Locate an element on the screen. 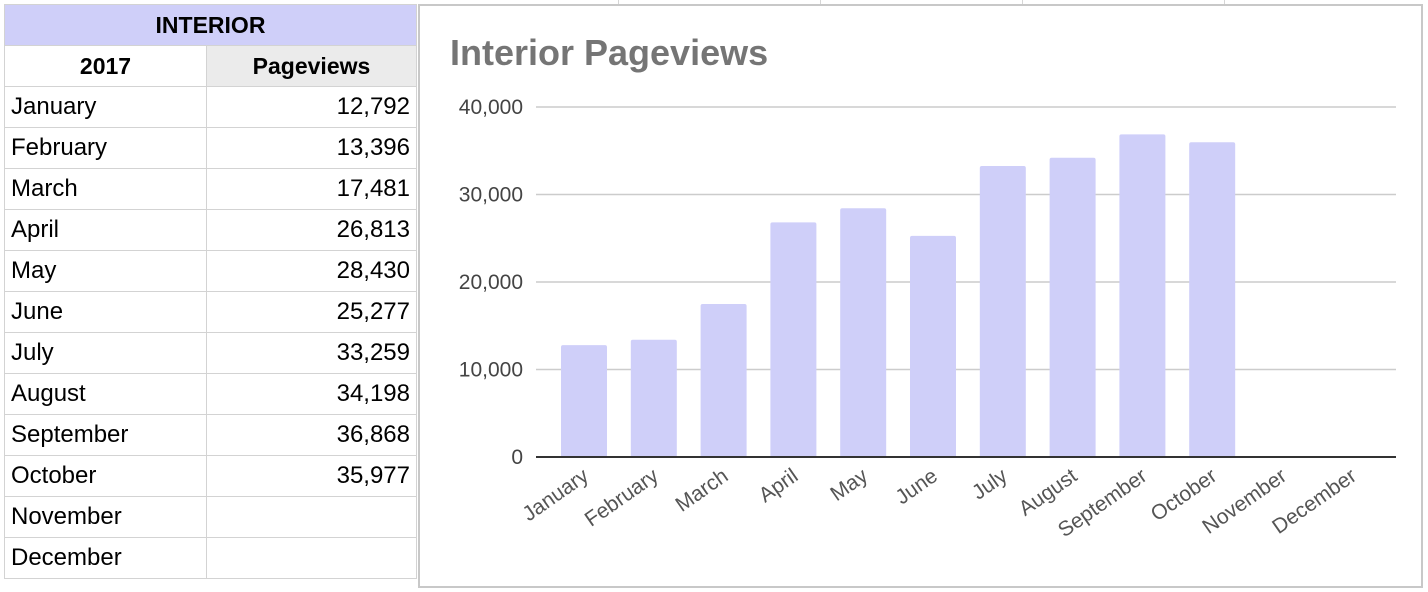 The image size is (1428, 592). pageviews-cell: 26,813 is located at coordinates (311, 230).